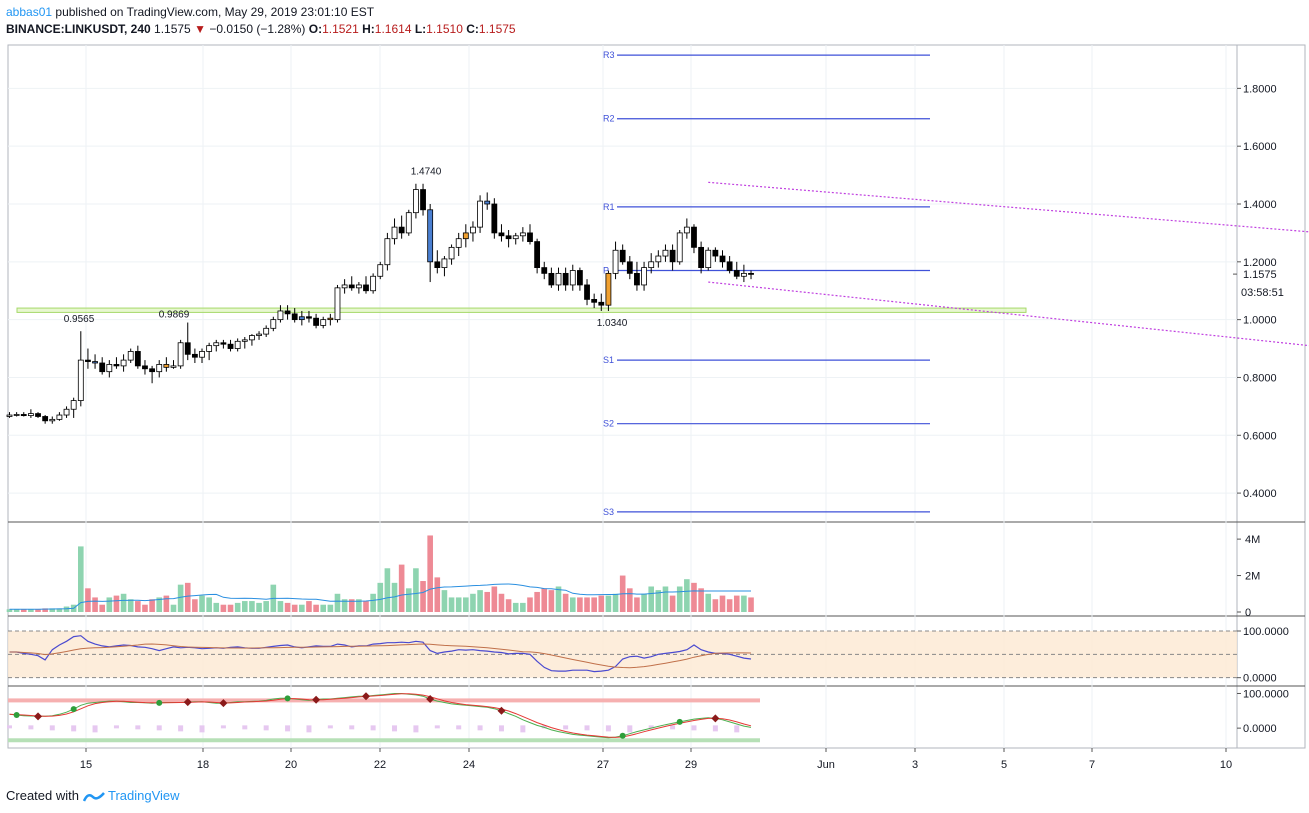 This screenshot has width=1309, height=813. What do you see at coordinates (1260, 205) in the screenshot?
I see `y-tick-label: 1.4000` at bounding box center [1260, 205].